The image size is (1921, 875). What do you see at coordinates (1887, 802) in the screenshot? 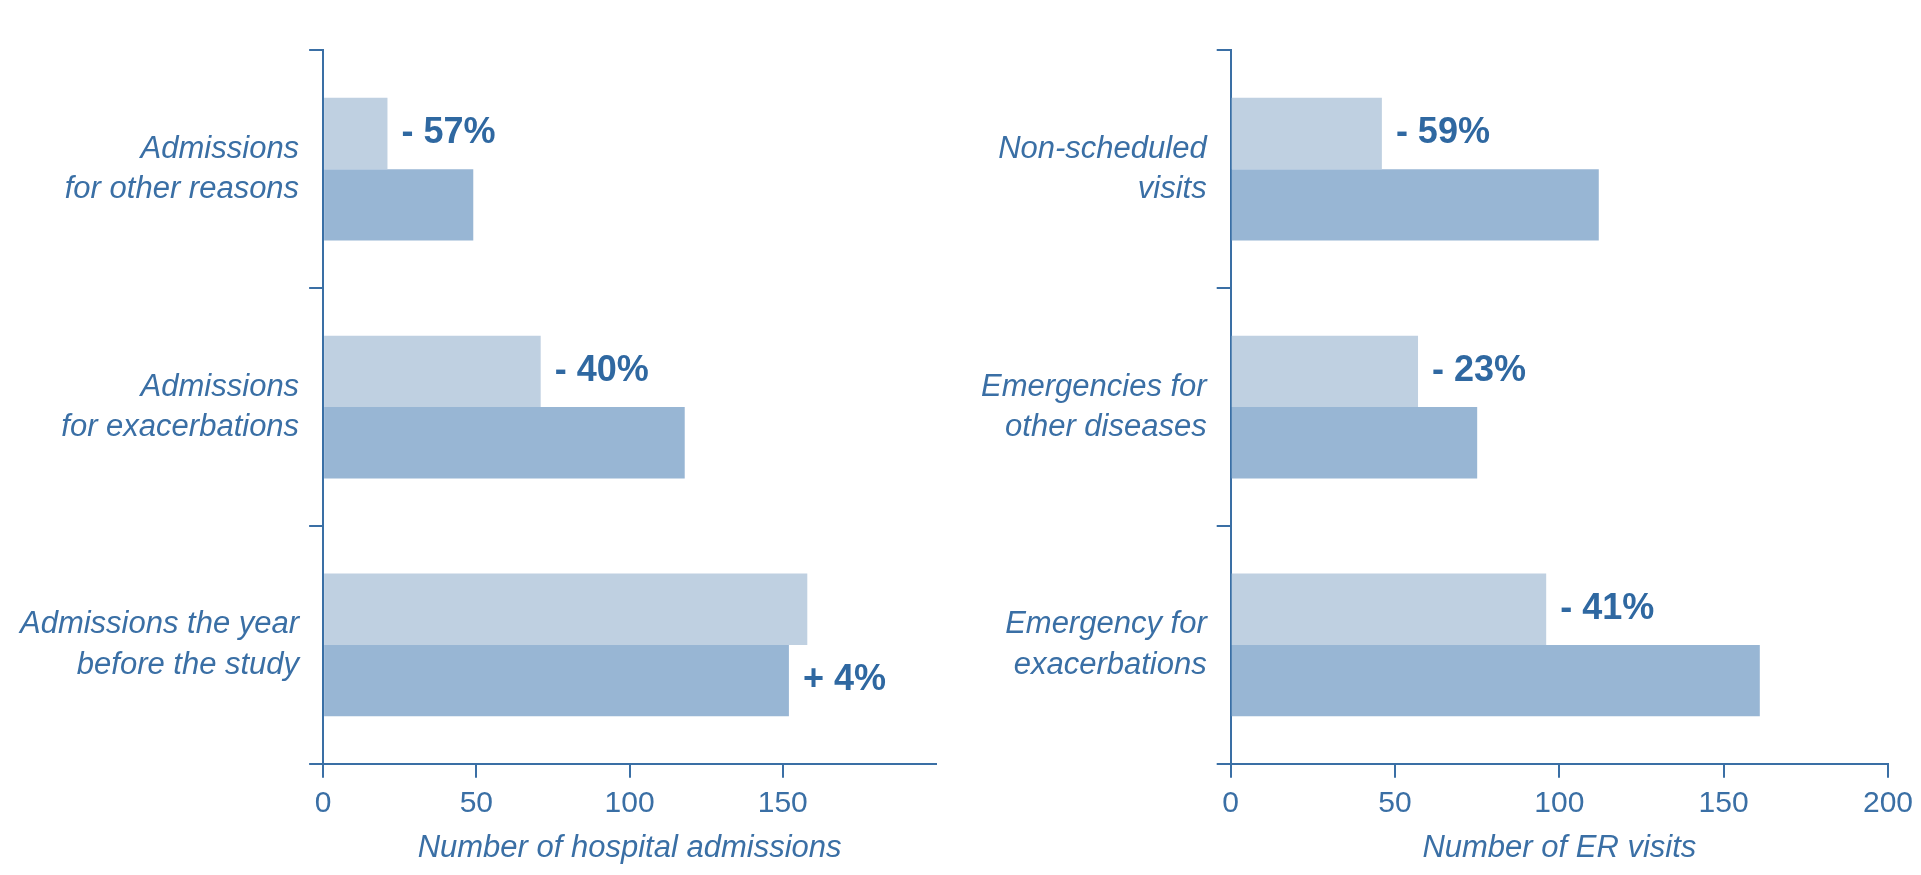
I see `x-tick-label: 200` at bounding box center [1887, 802].